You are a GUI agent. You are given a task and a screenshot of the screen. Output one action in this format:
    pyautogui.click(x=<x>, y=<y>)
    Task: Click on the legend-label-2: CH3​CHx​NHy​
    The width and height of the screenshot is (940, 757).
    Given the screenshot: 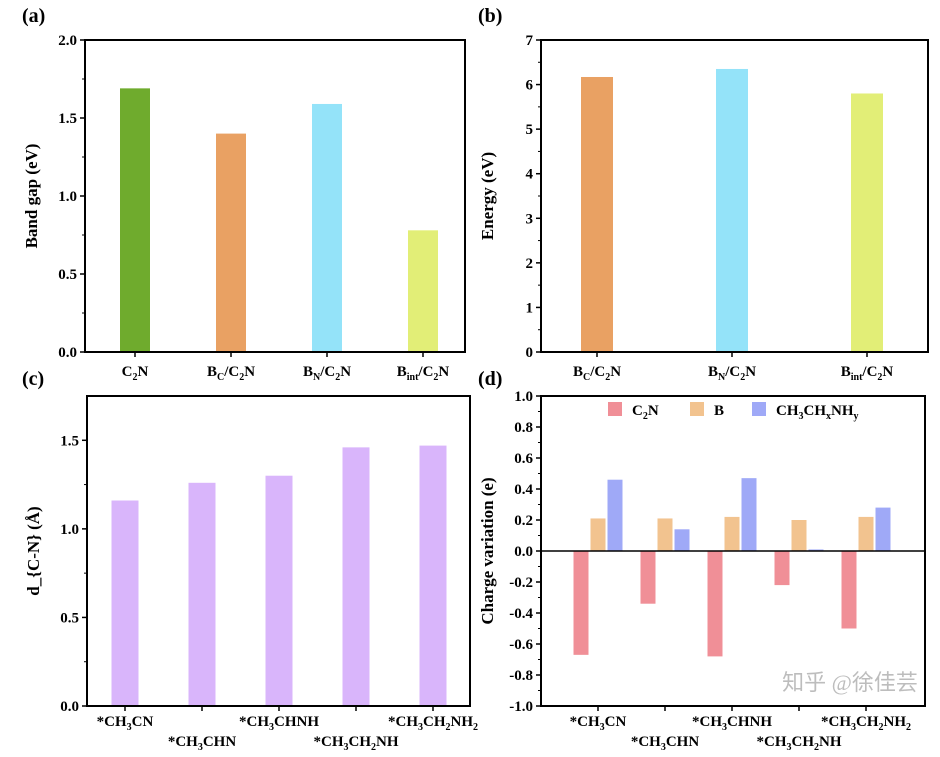 What is the action you would take?
    pyautogui.click(x=817, y=412)
    